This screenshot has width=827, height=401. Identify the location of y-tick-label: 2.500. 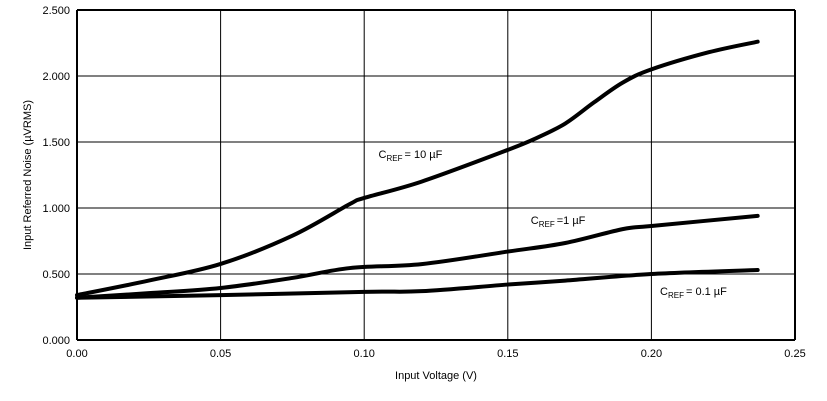
(56, 11).